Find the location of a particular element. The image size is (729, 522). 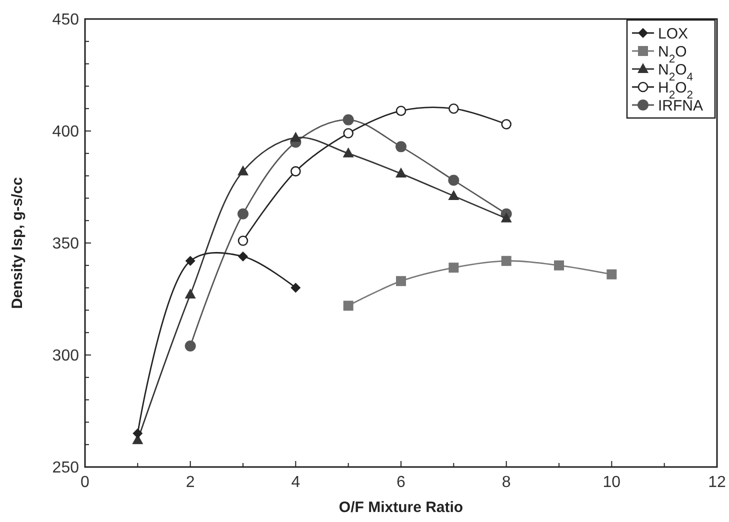

x-axis-title: O/F Mixture Ratio is located at coordinates (401, 507).